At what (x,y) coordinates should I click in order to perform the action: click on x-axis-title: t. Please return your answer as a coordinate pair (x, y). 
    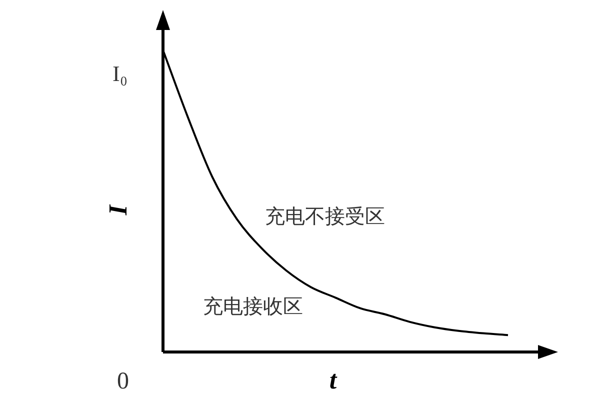
    Looking at the image, I should click on (333, 380).